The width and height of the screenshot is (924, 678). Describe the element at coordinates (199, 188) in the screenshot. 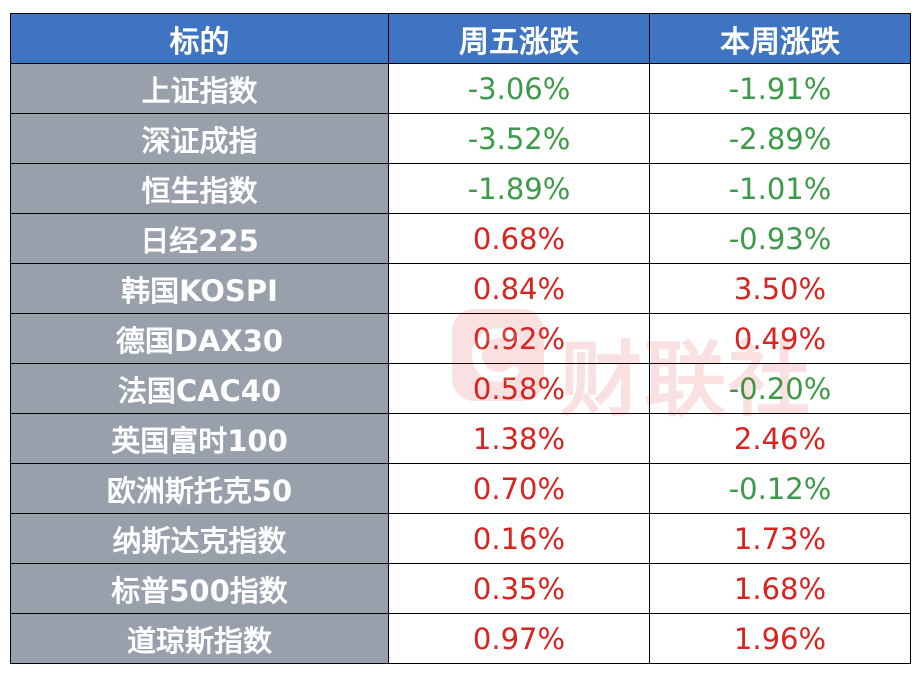

I see `index-name: 恒生指数` at that location.